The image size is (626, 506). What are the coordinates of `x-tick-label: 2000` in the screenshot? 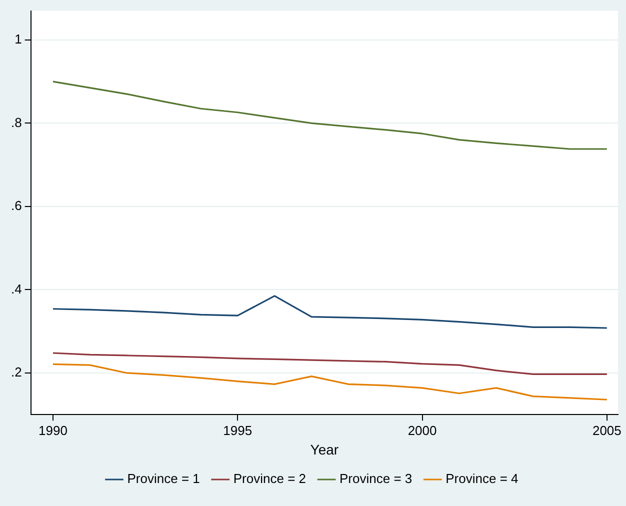 It's located at (422, 430).